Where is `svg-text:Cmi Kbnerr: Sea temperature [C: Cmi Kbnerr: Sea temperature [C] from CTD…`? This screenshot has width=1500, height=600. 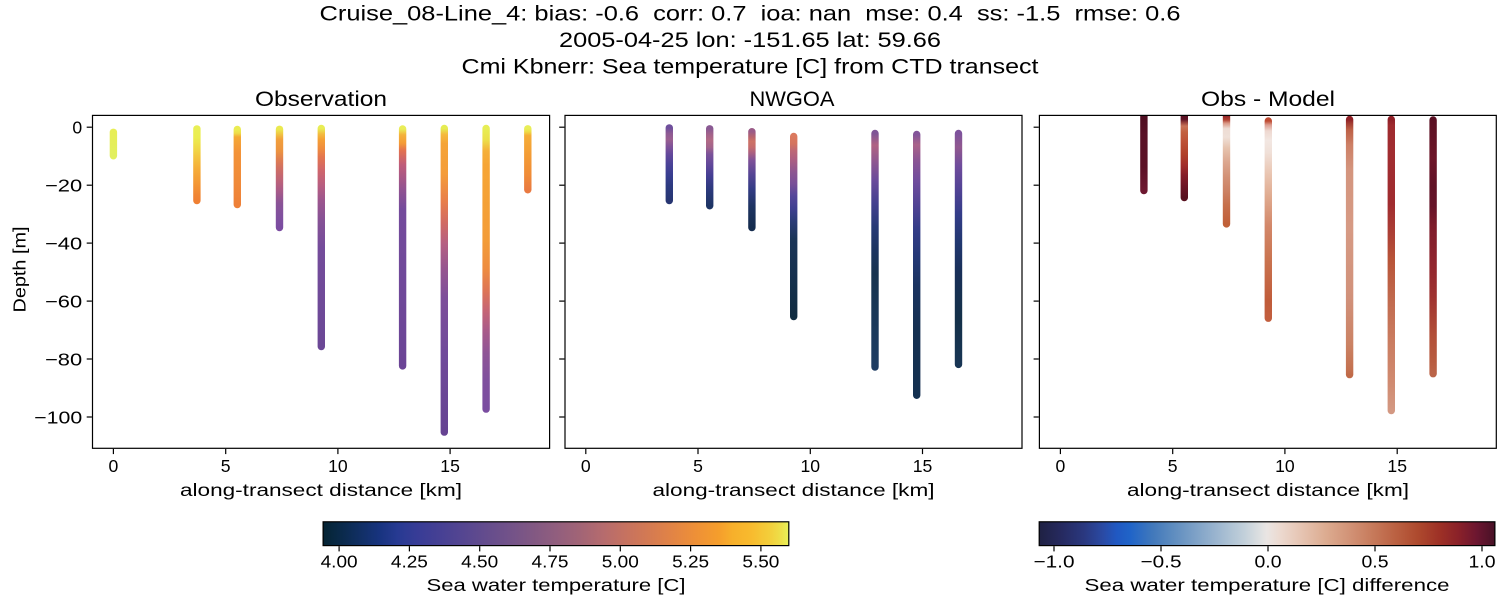
svg-text:Cmi Kbnerr: Sea temperature [C: Cmi Kbnerr: Sea temperature [C] from CTD… is located at coordinates (750, 67).